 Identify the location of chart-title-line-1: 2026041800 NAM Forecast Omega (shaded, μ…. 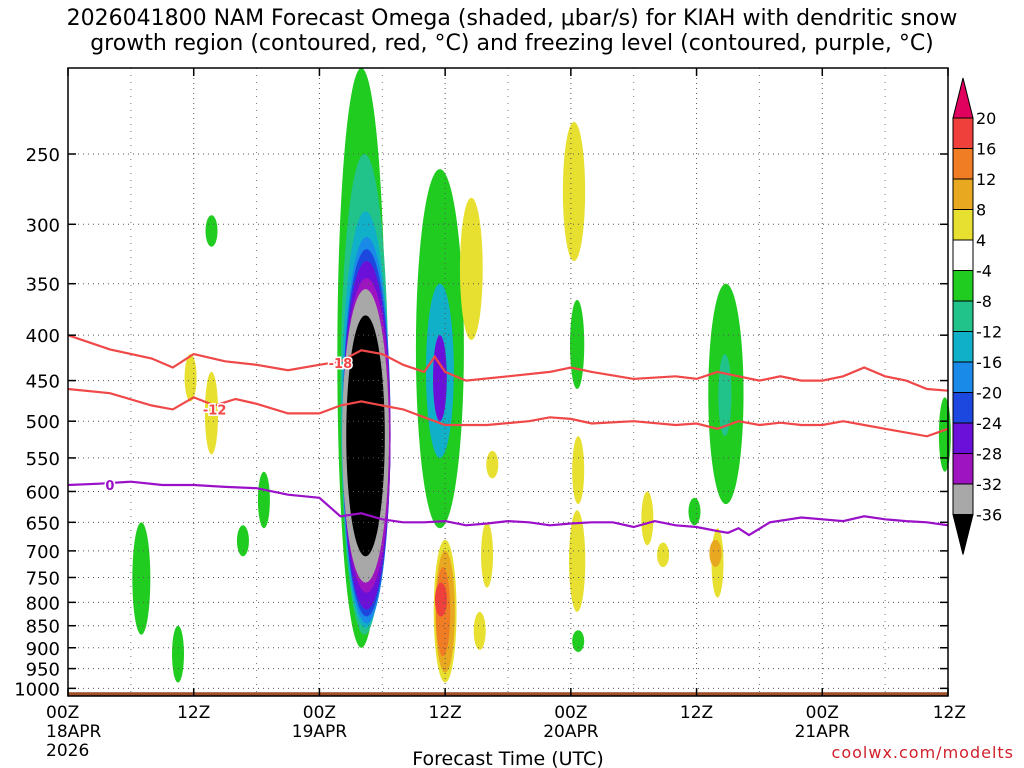
(512, 18).